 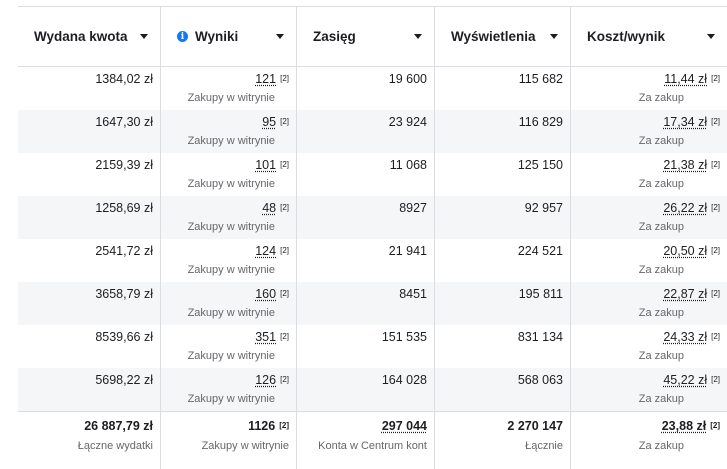 I want to click on reach-cell: 151 535, so click(x=366, y=346).